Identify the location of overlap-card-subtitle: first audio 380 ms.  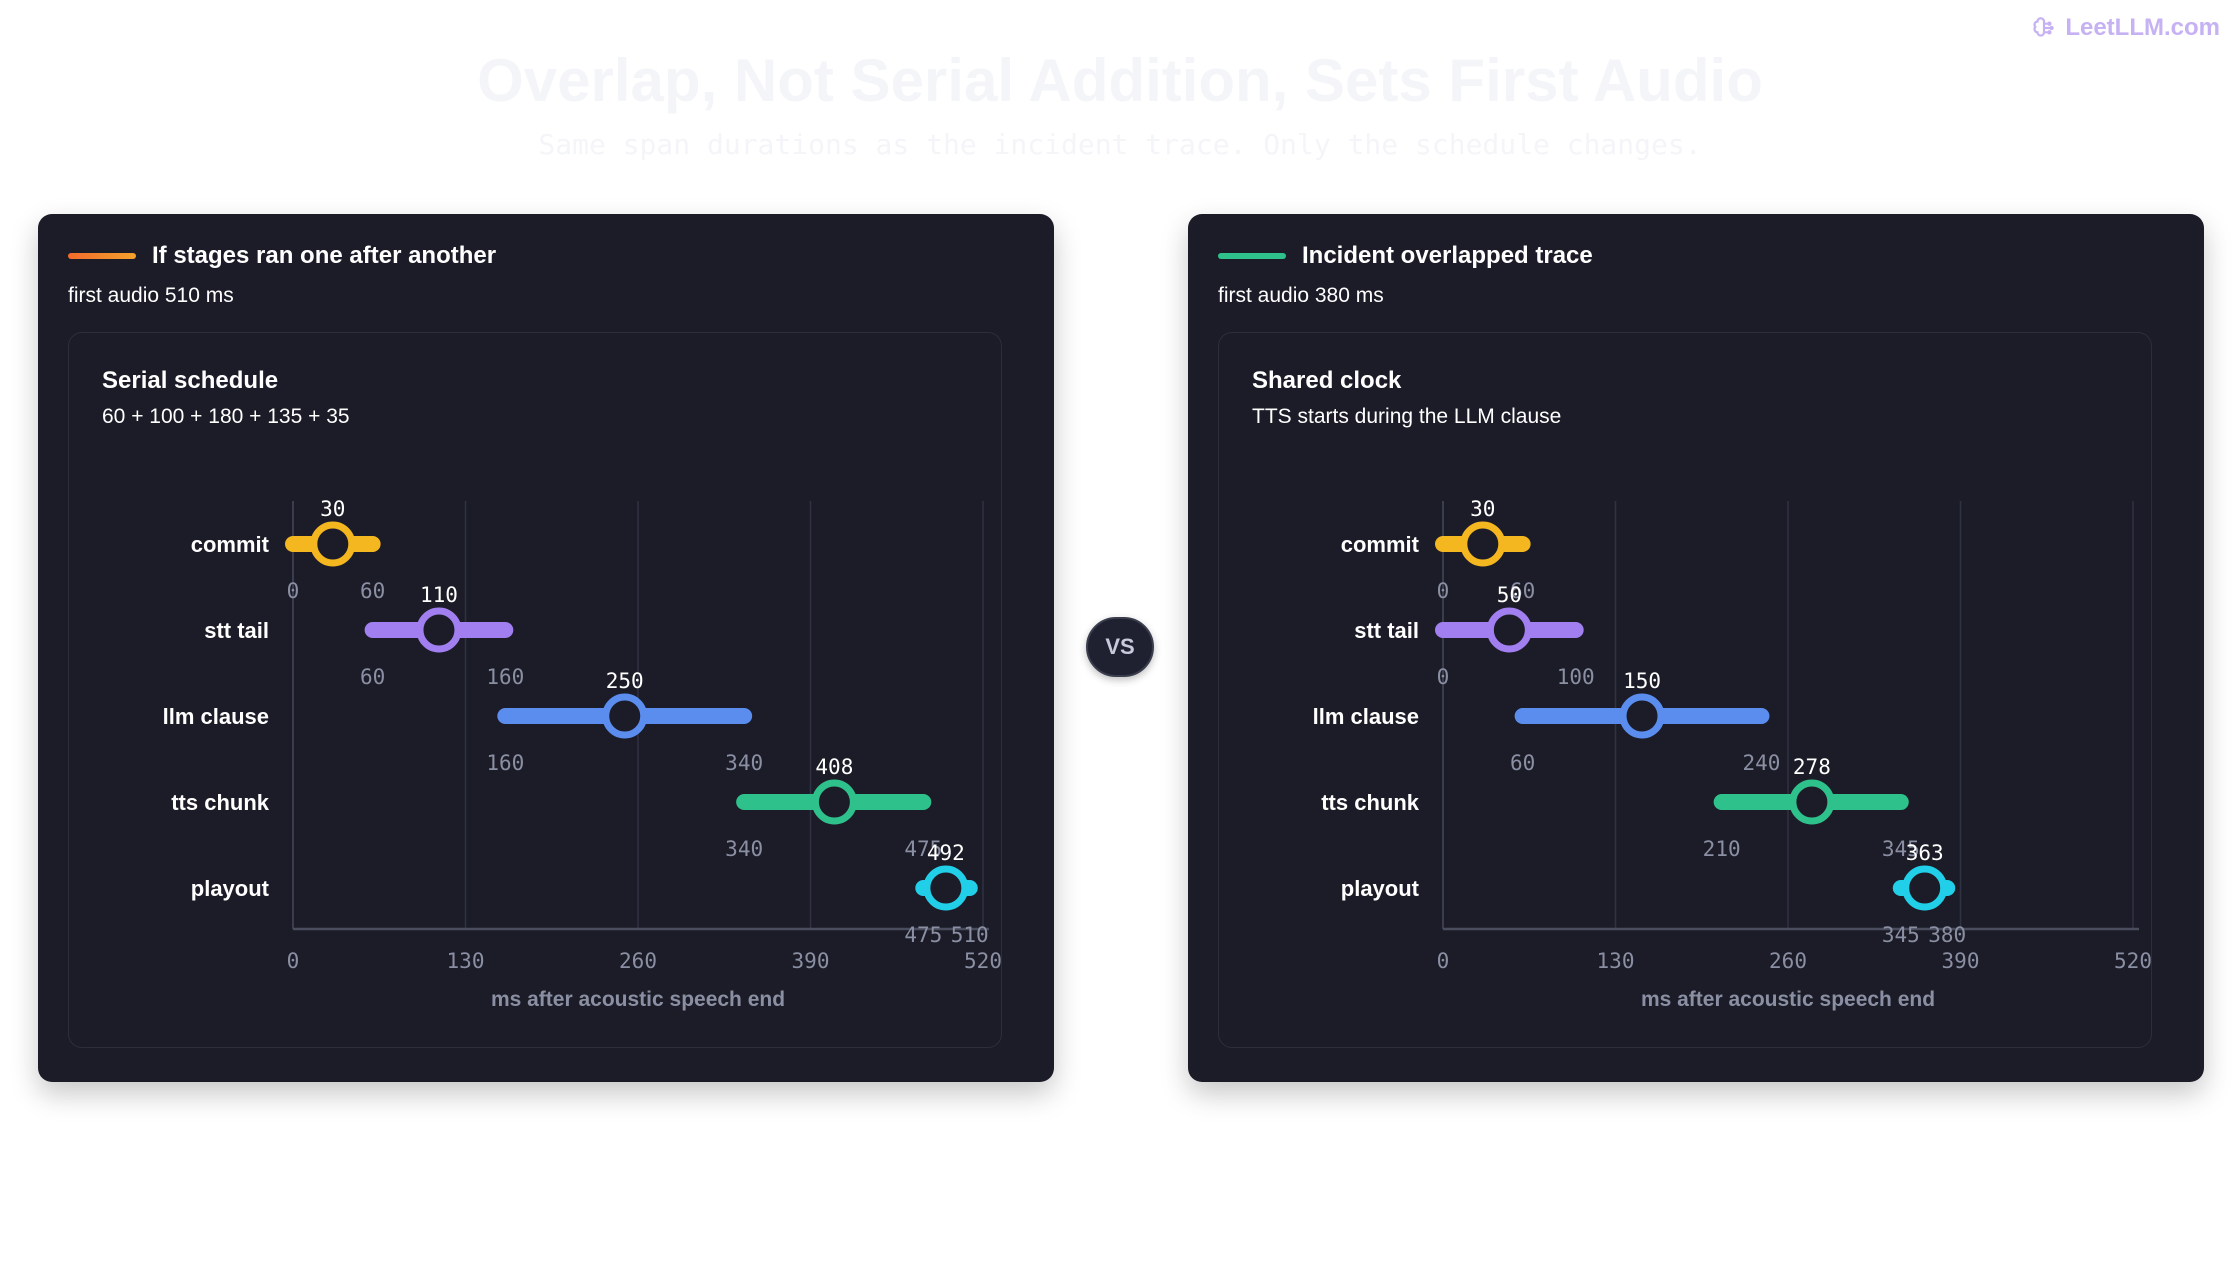
(1301, 295).